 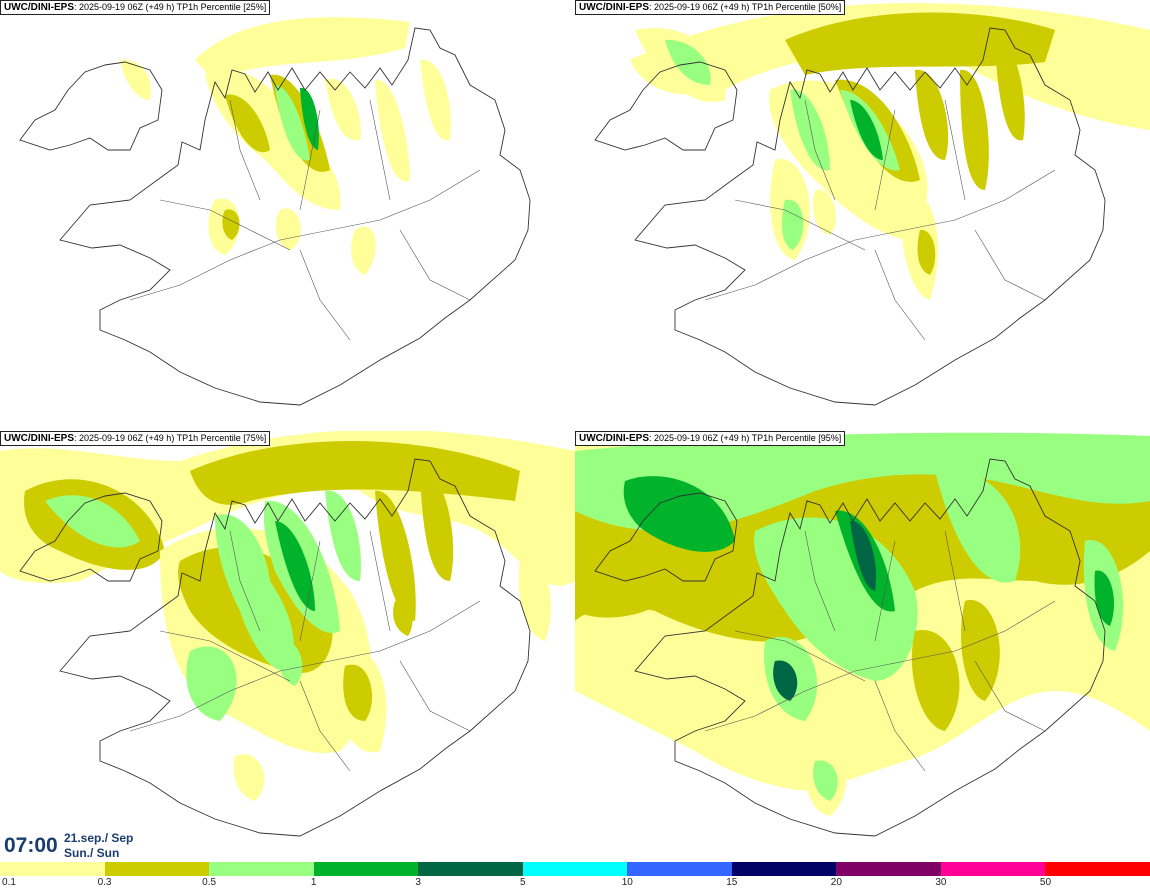 What do you see at coordinates (418, 882) in the screenshot?
I see `legend-tick: 3` at bounding box center [418, 882].